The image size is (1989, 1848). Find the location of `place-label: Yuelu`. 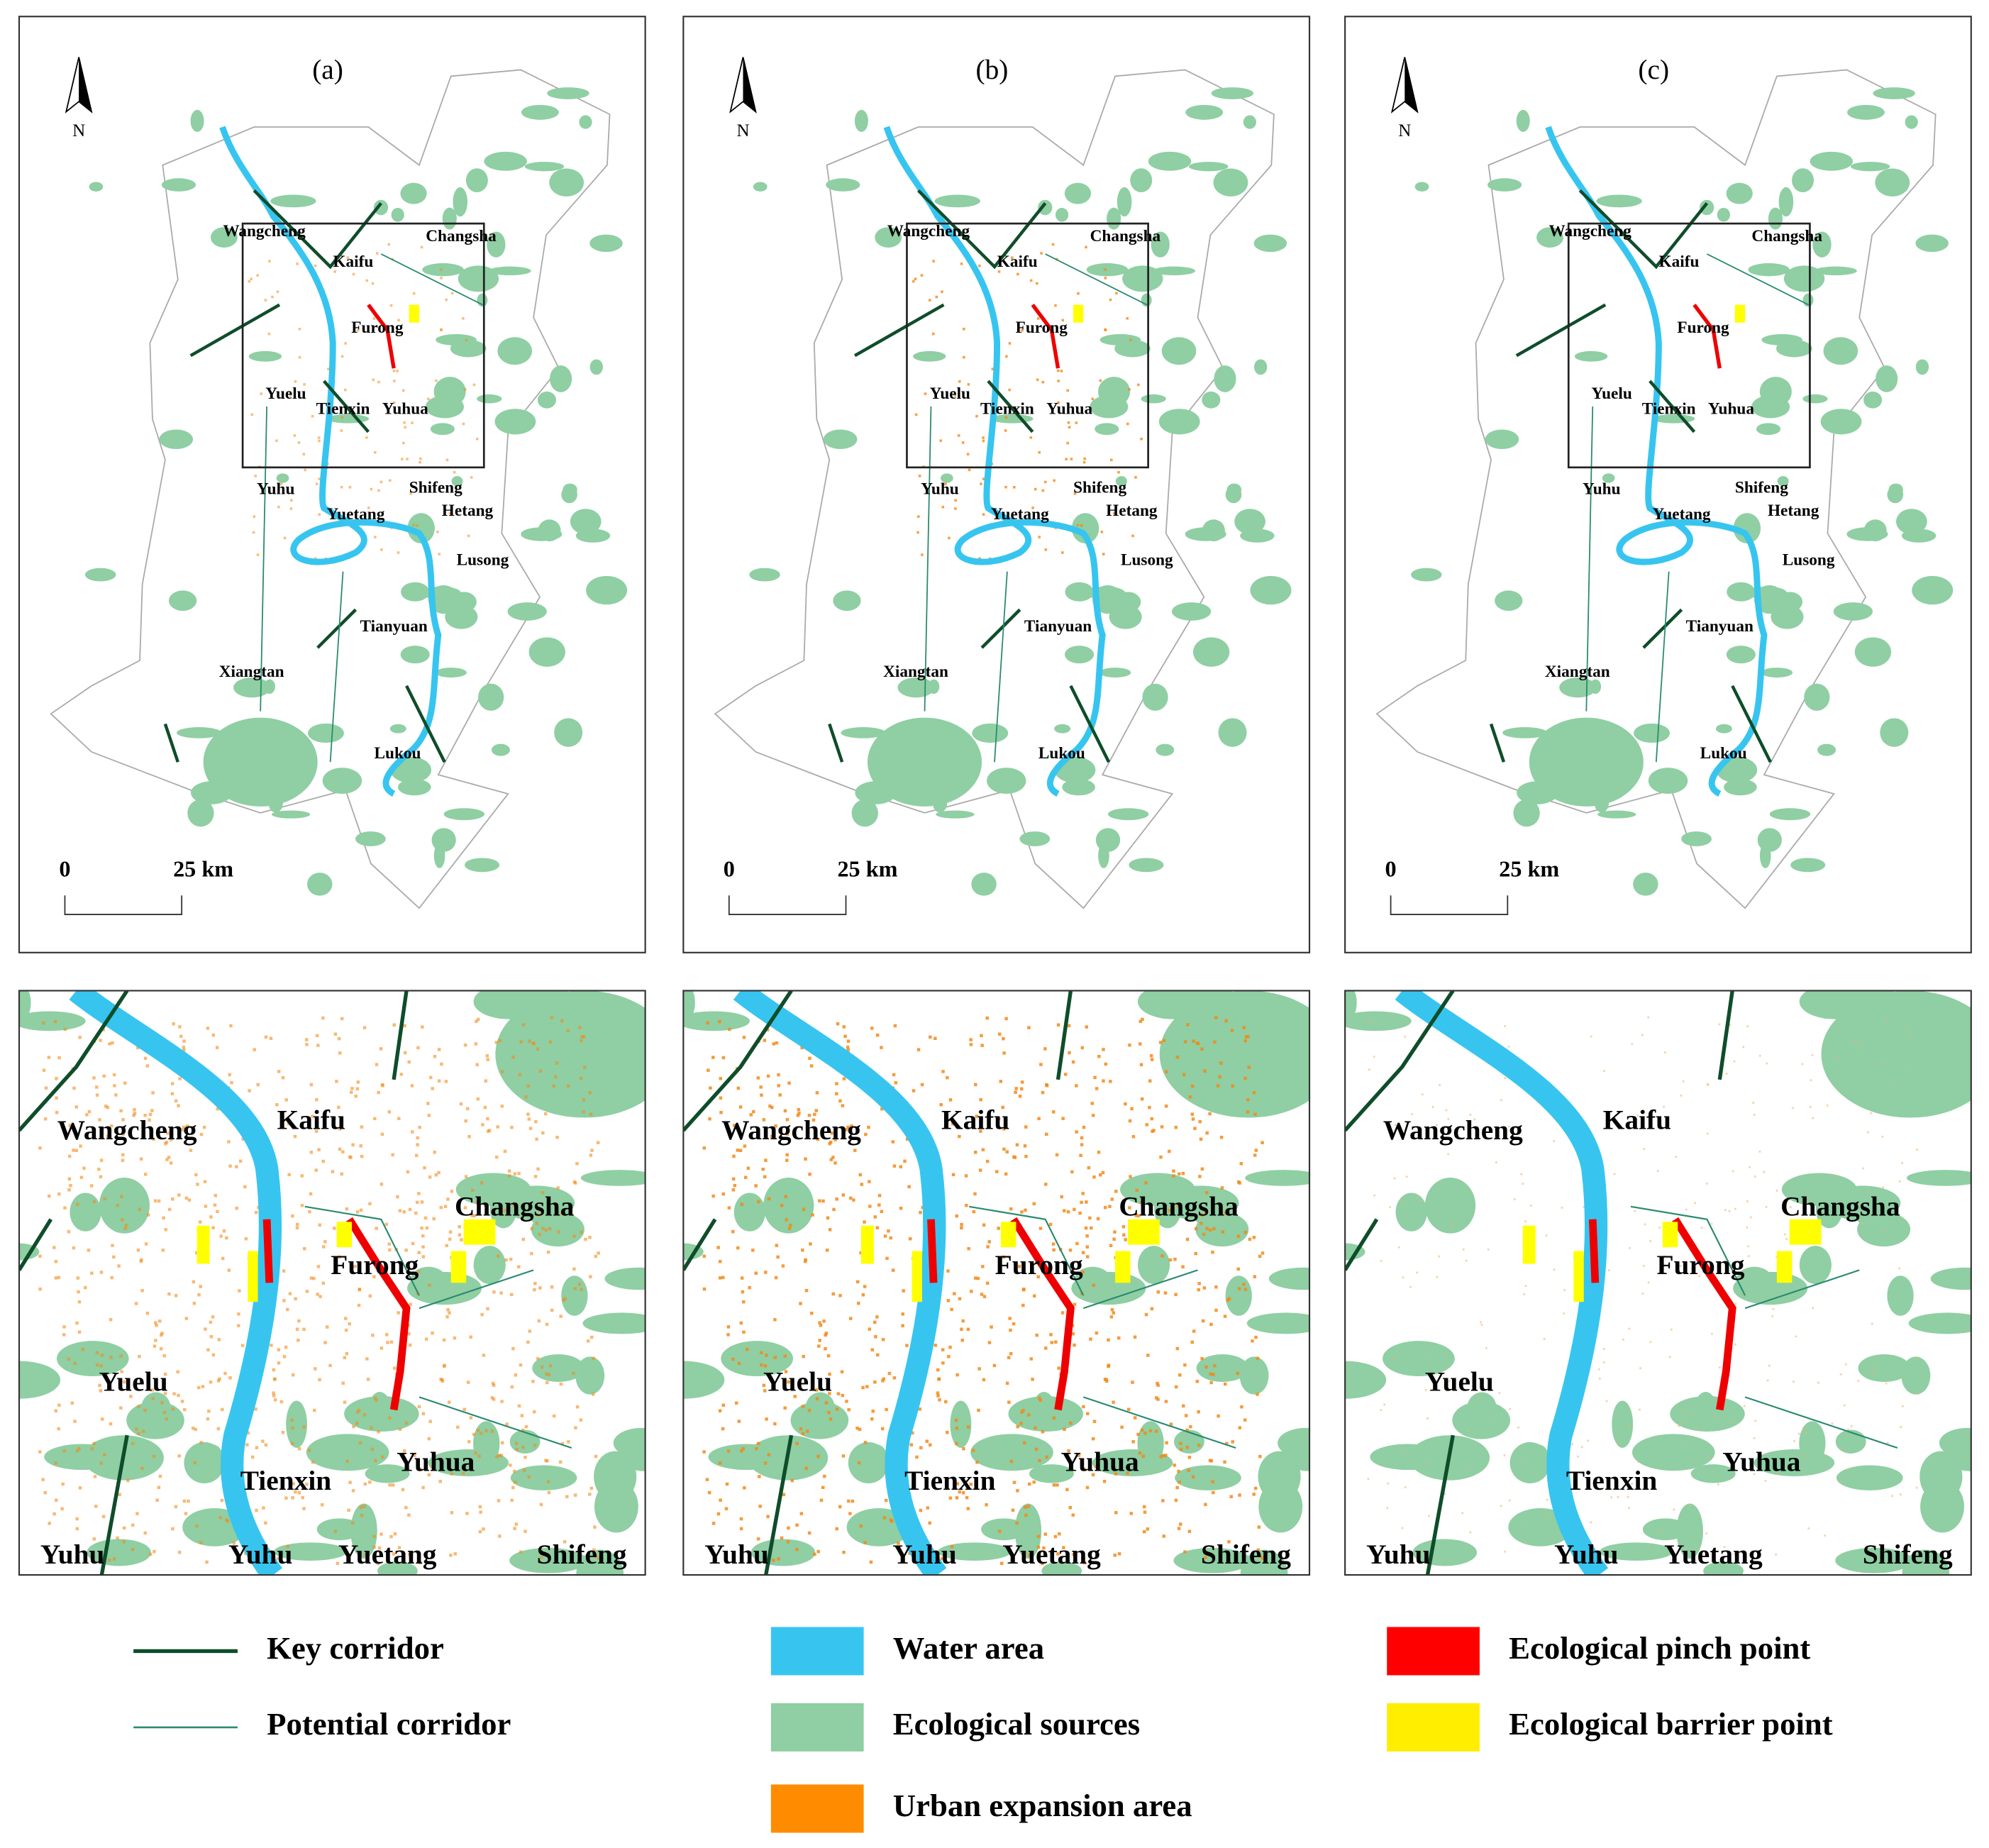

place-label: Yuelu is located at coordinates (285, 393).